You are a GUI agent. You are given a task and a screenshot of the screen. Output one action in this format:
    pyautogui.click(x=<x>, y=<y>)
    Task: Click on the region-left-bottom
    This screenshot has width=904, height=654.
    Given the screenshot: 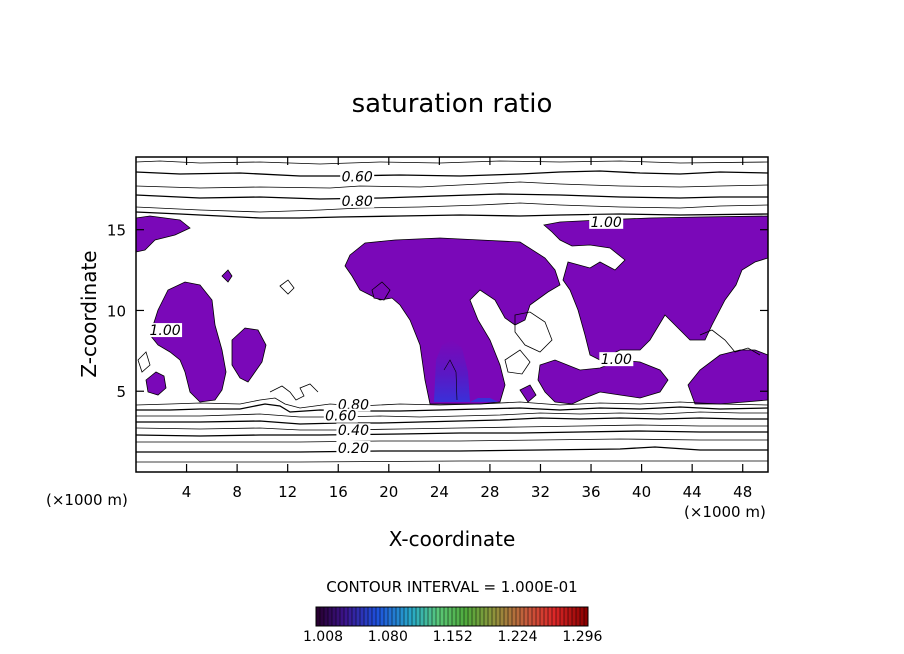 What is the action you would take?
    pyautogui.click(x=156, y=383)
    